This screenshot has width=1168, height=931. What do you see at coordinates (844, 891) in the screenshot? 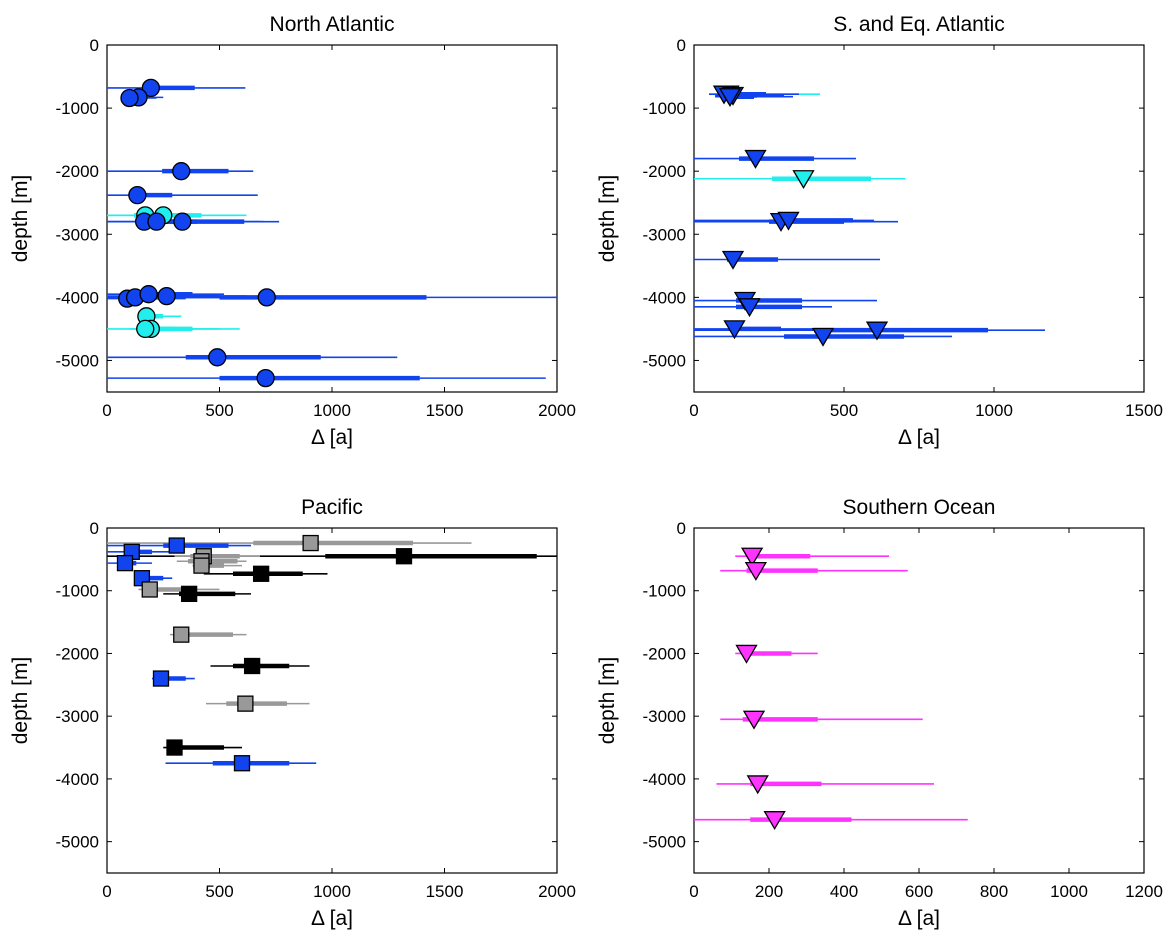
I see `x-tick-label: 400` at bounding box center [844, 891].